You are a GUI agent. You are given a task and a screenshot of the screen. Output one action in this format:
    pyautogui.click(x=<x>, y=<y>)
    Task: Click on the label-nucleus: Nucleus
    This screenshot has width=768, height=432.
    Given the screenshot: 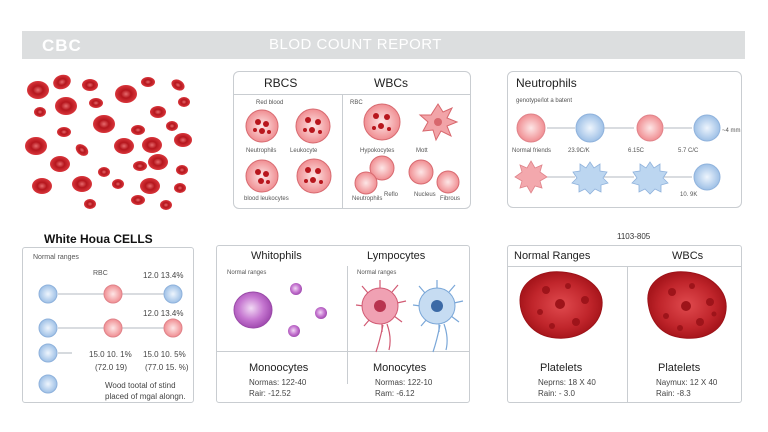 What is the action you would take?
    pyautogui.click(x=425, y=195)
    